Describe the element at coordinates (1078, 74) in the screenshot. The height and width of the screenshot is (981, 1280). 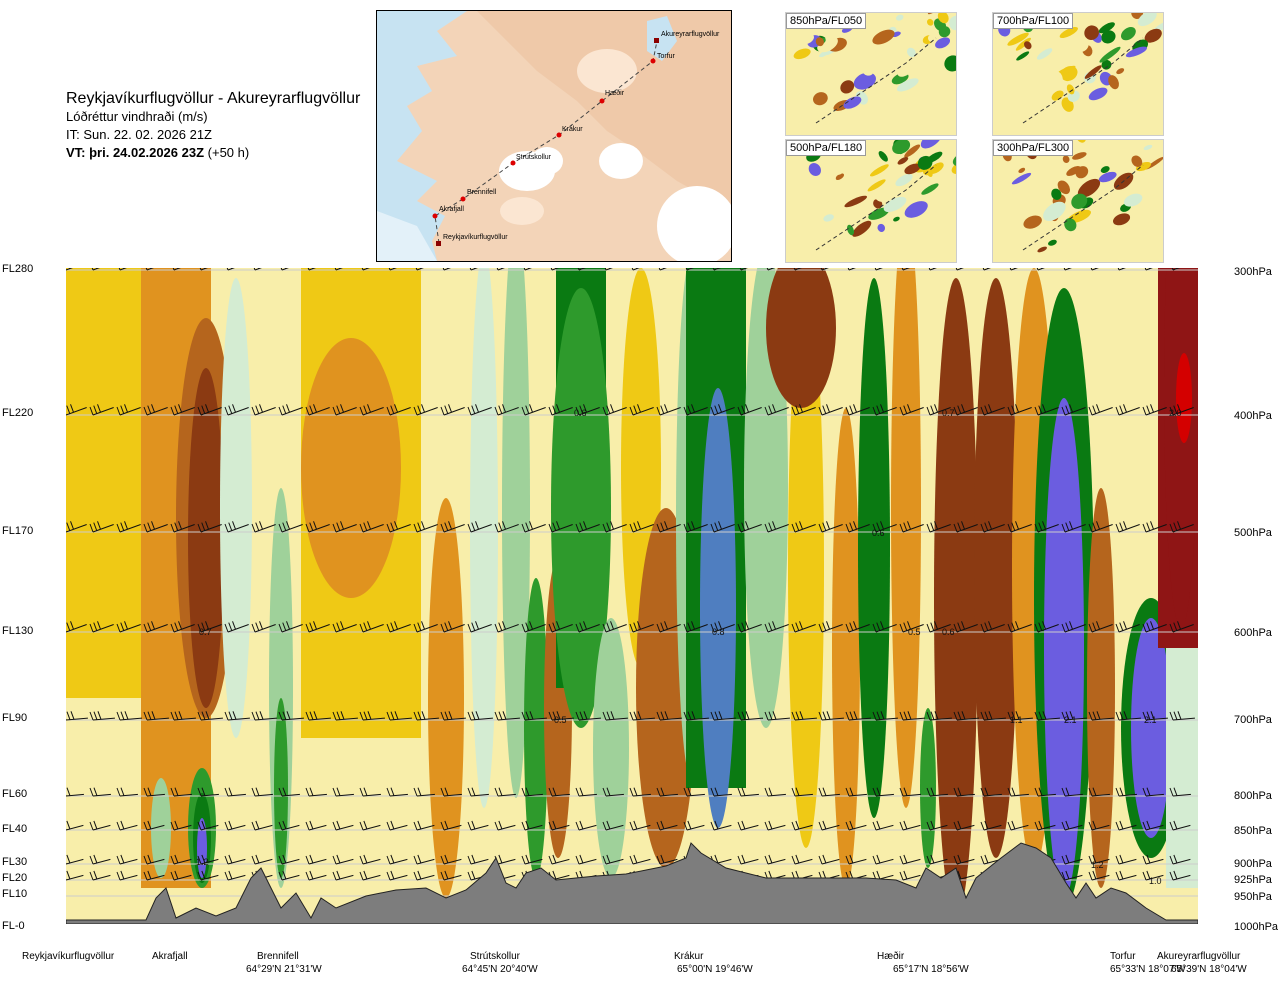
I see `mini-map-background` at that location.